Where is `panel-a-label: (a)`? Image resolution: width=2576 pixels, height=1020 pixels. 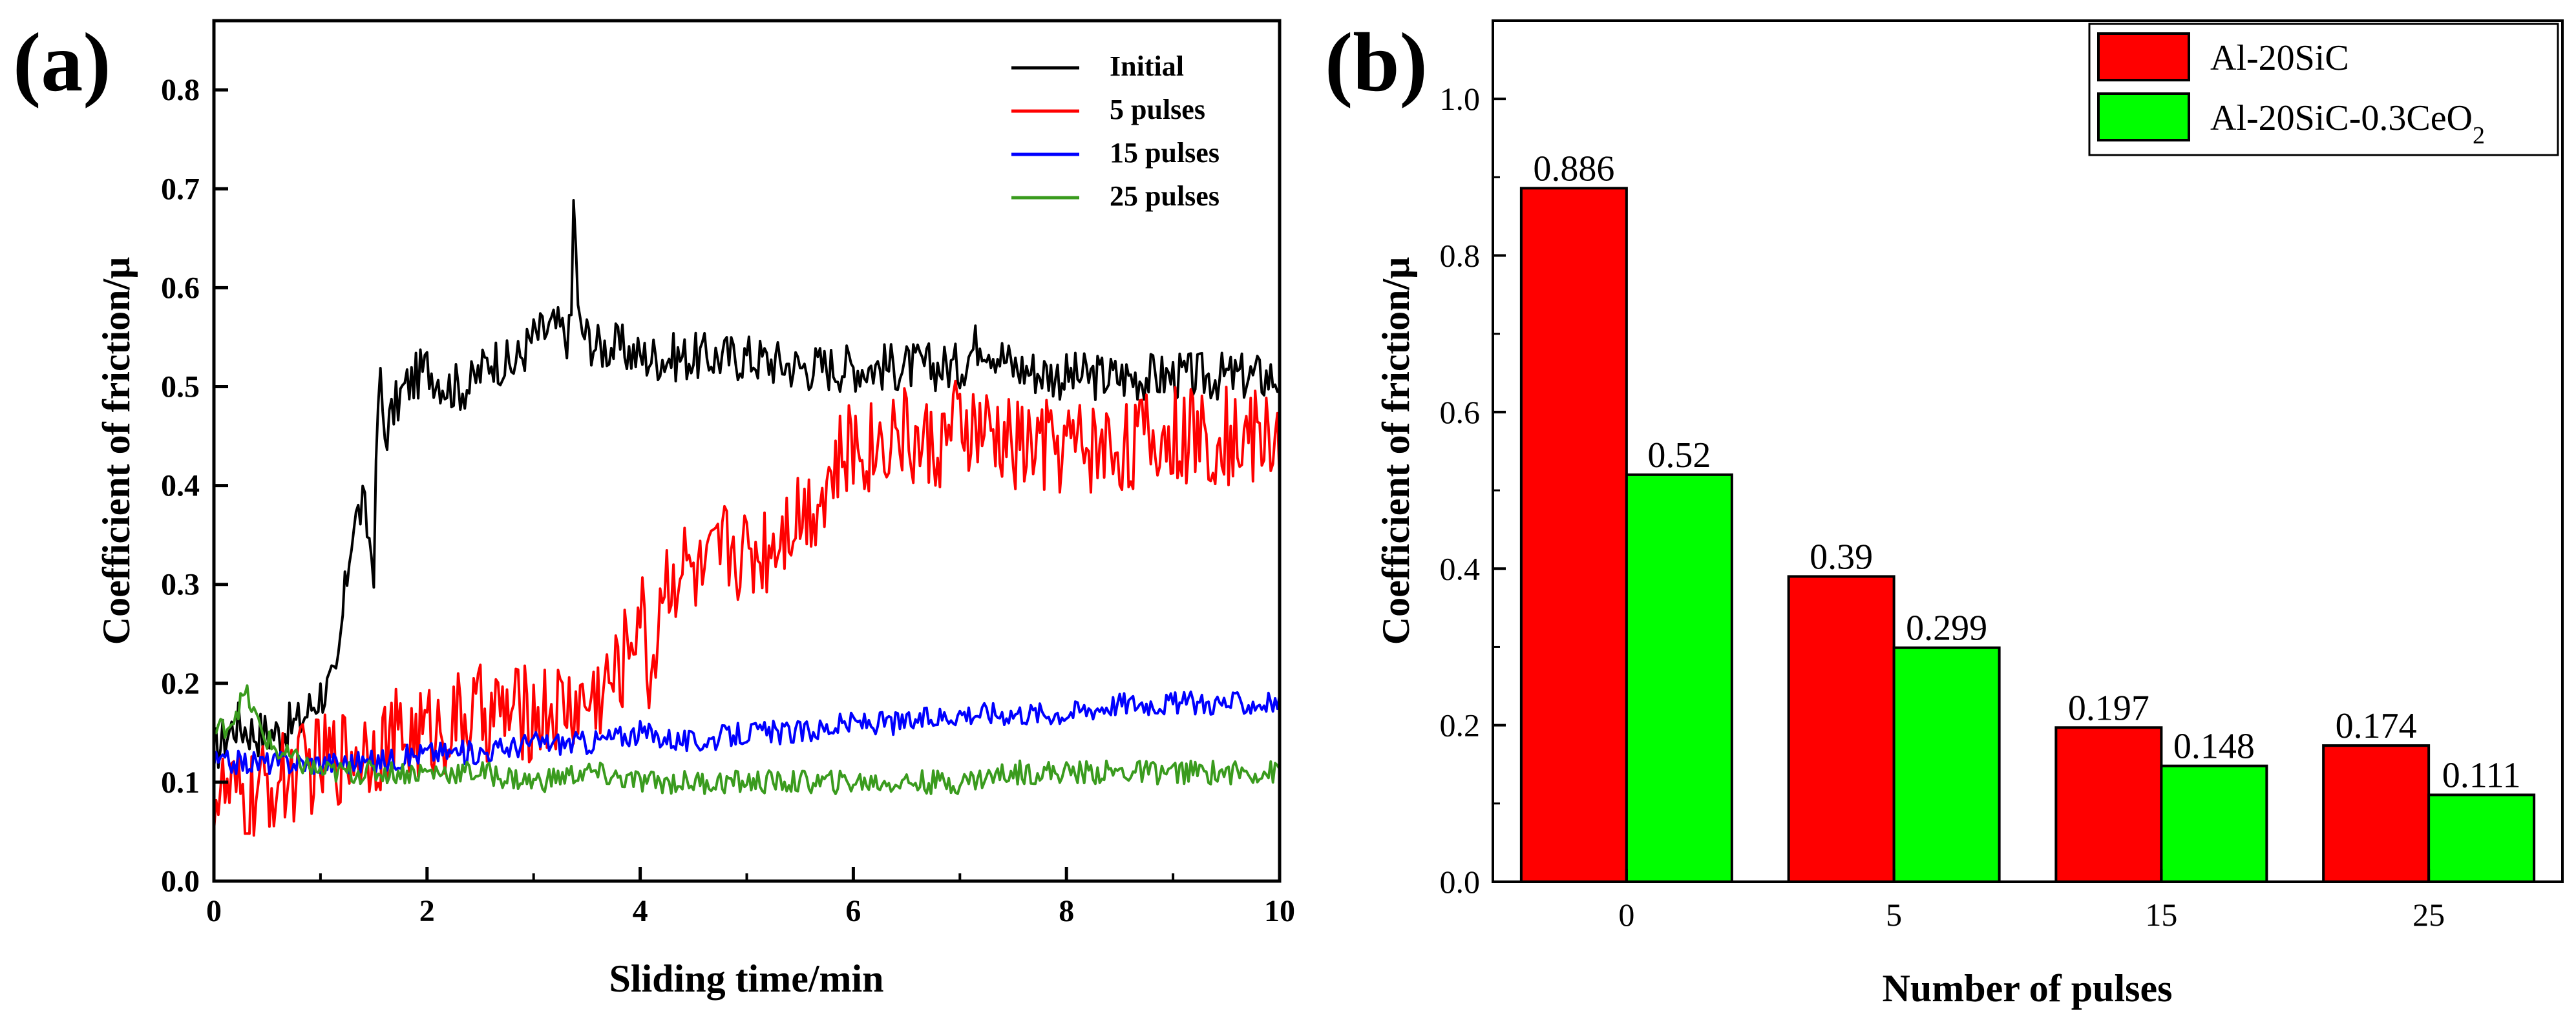
panel-a-label: (a) is located at coordinates (62, 62).